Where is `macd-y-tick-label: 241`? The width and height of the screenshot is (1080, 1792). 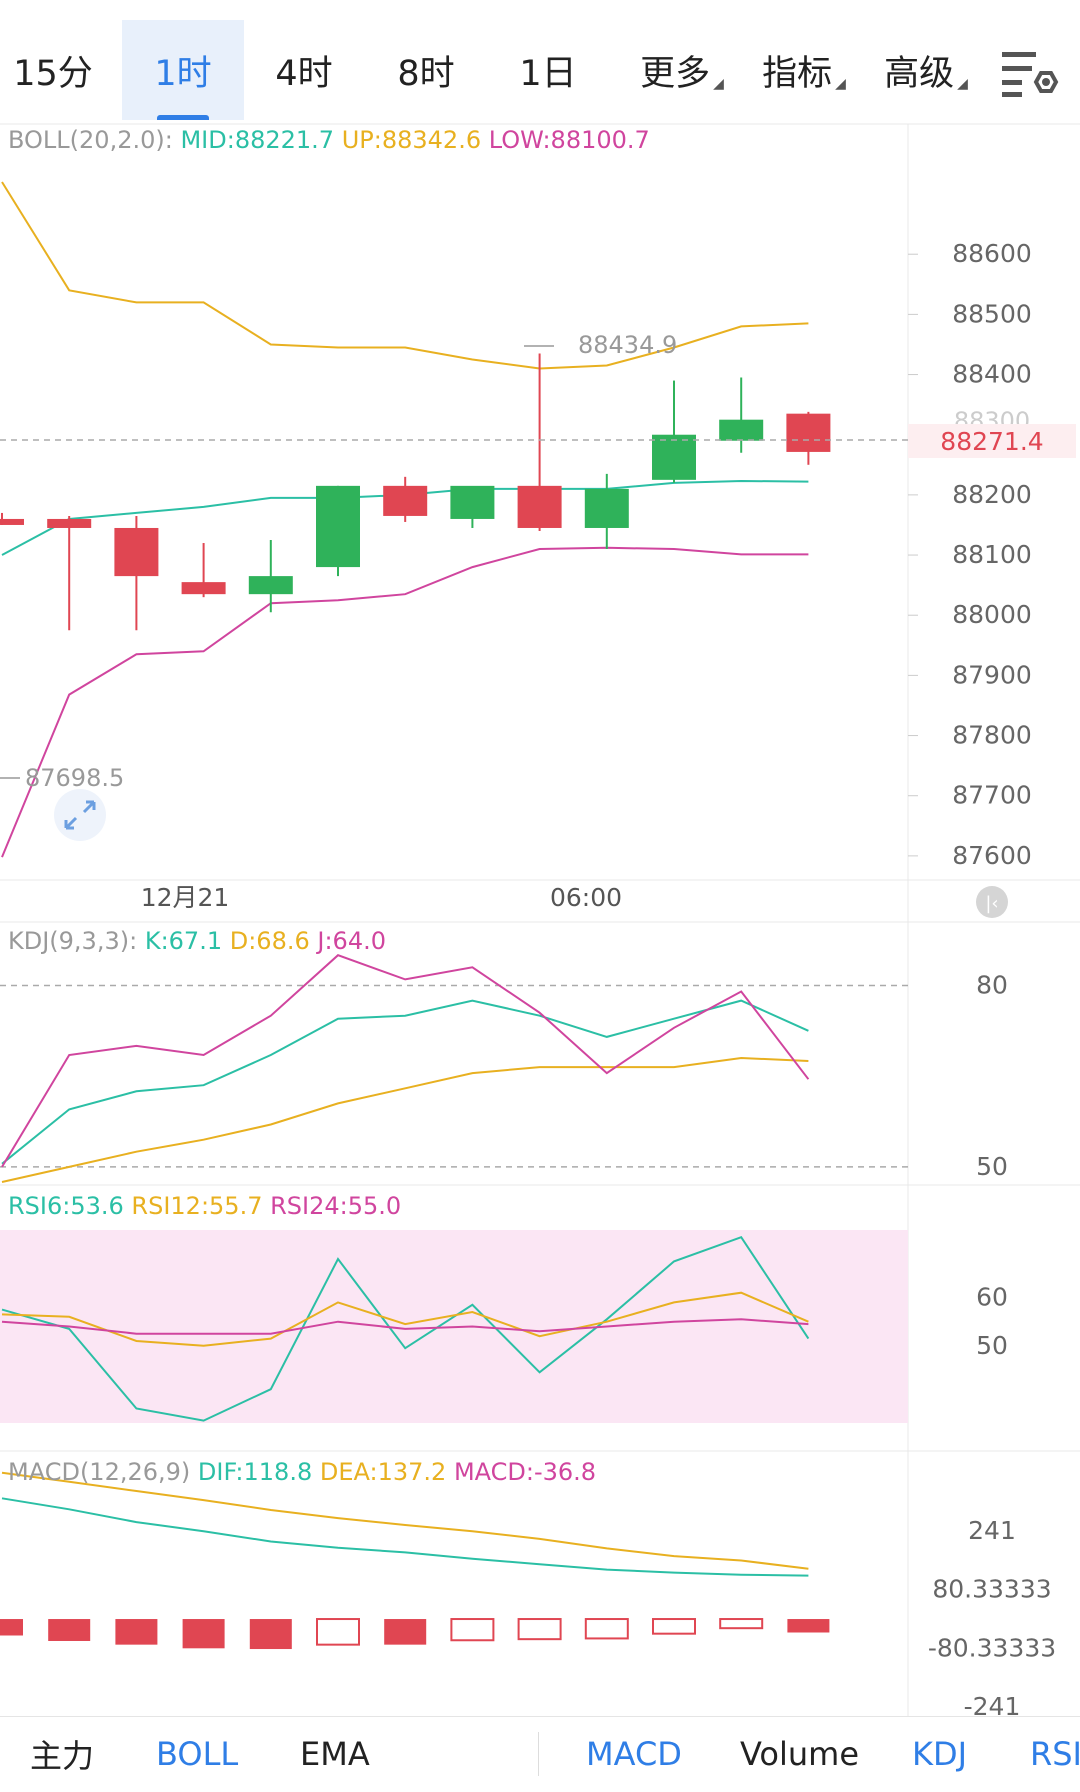 macd-y-tick-label: 241 is located at coordinates (992, 1530).